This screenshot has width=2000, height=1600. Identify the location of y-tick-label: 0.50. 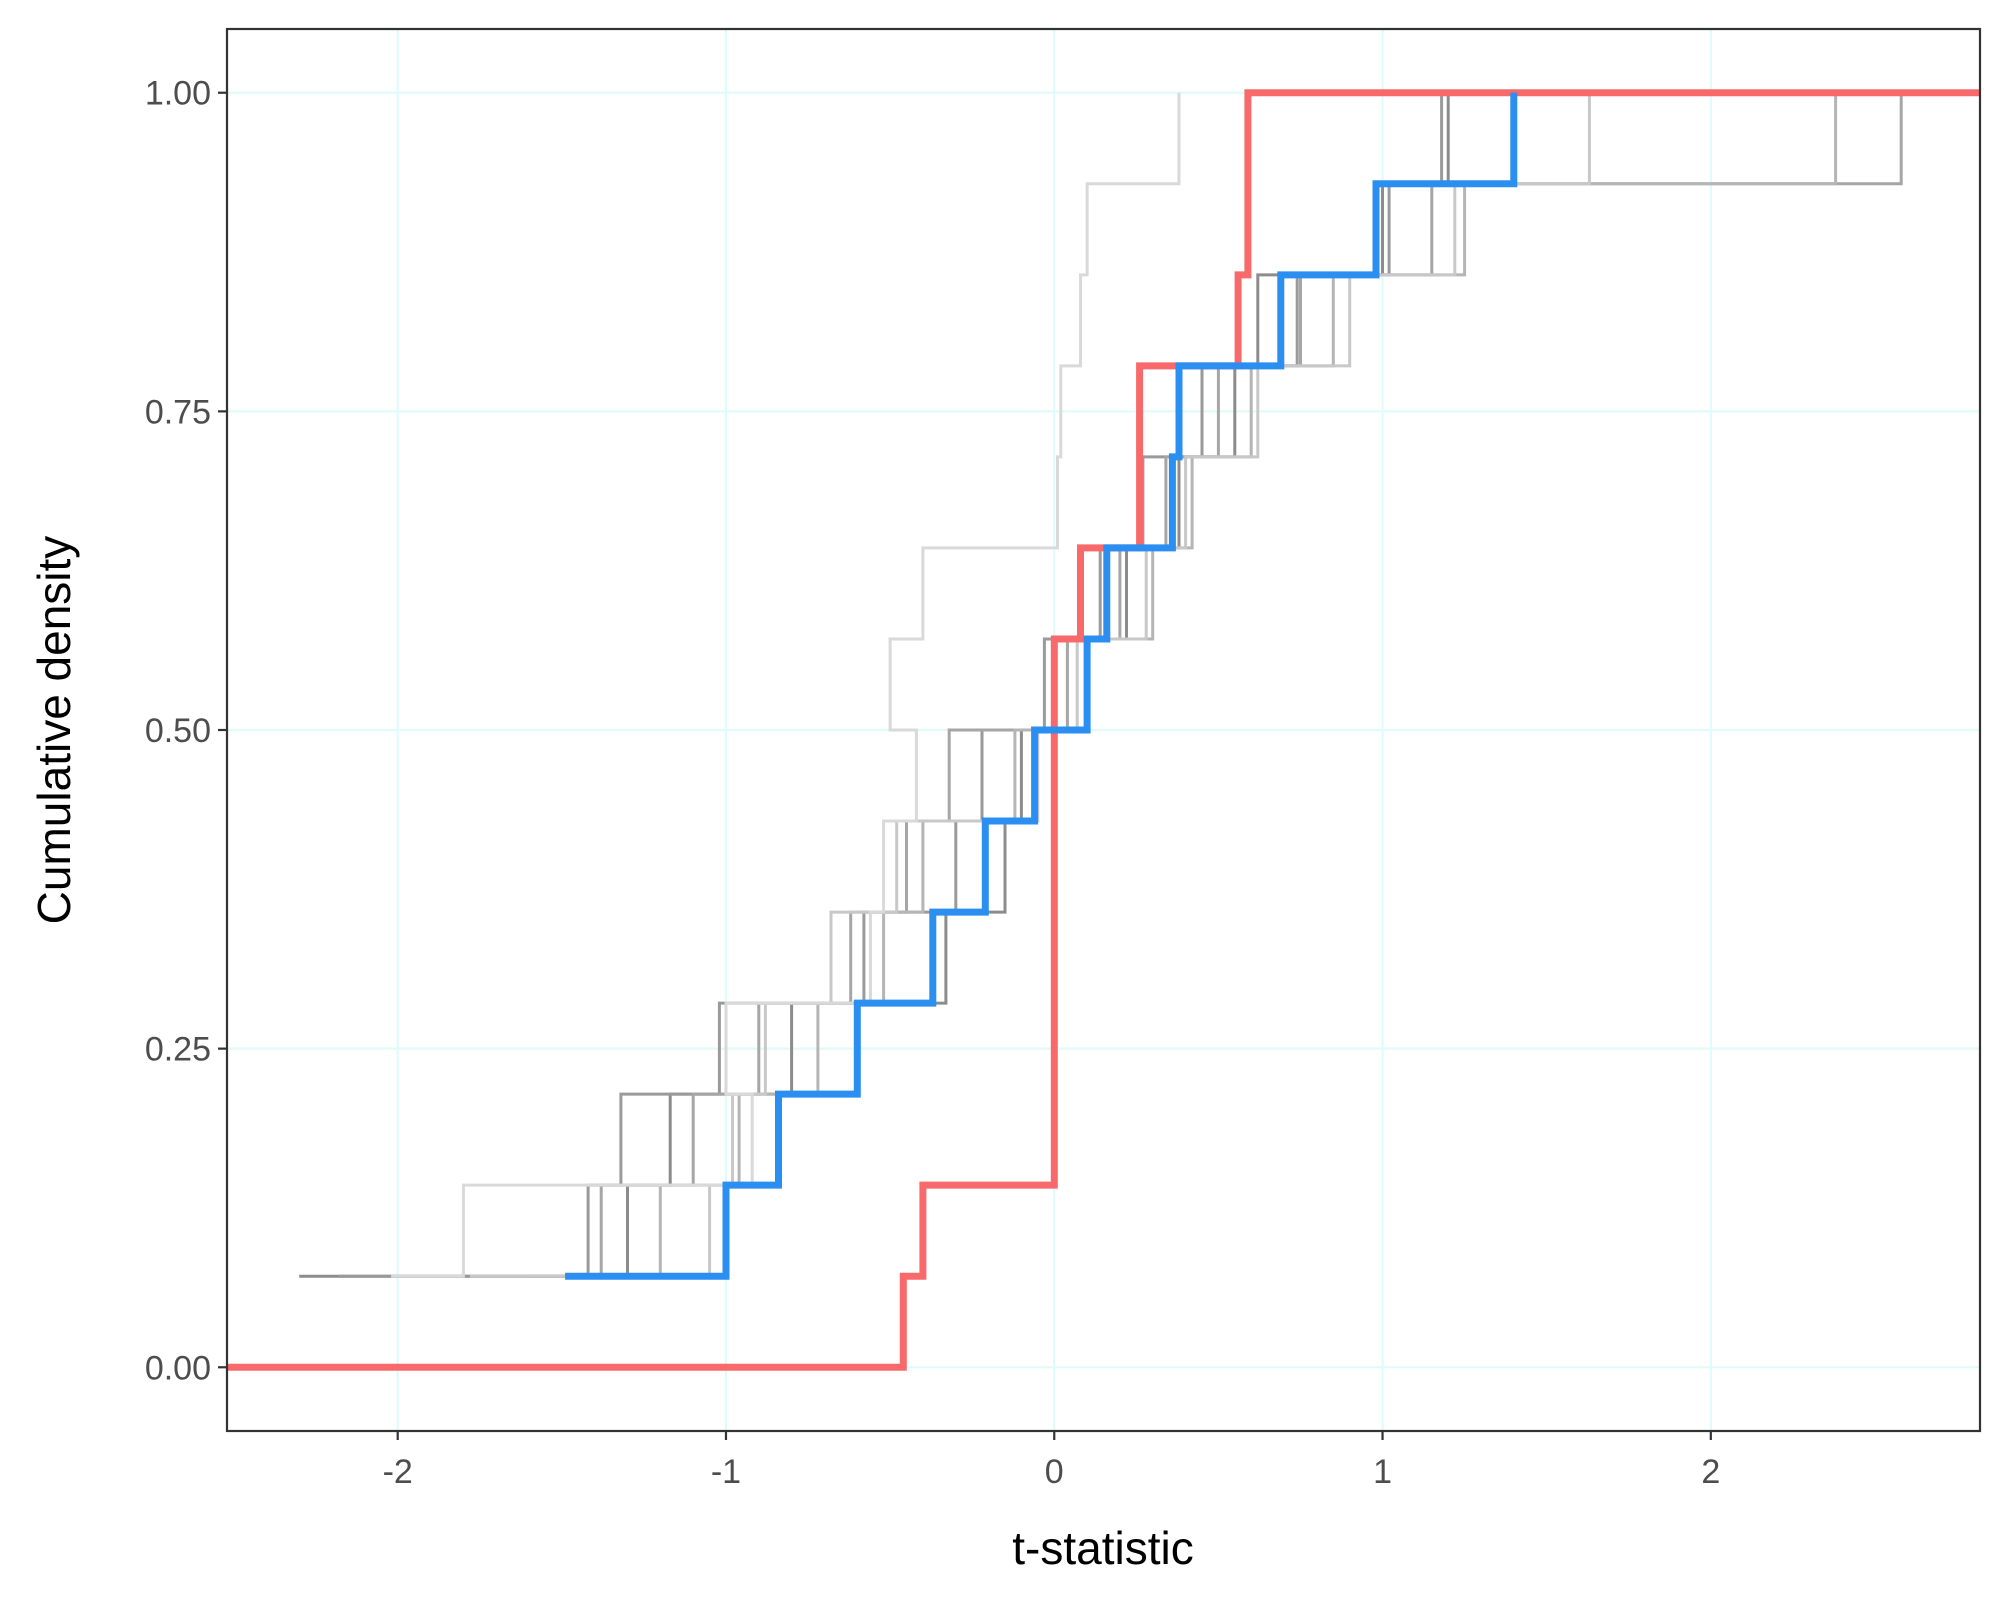
(178, 731).